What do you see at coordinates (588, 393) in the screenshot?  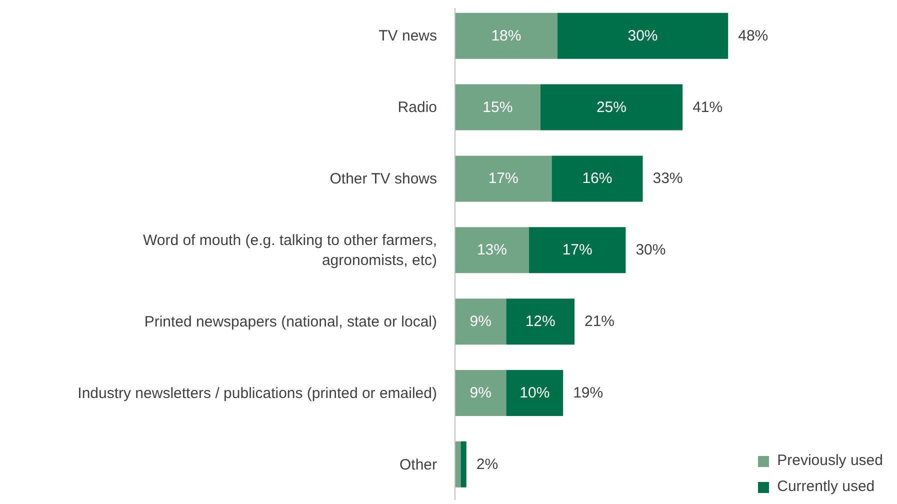 I see `total-label: 19%` at bounding box center [588, 393].